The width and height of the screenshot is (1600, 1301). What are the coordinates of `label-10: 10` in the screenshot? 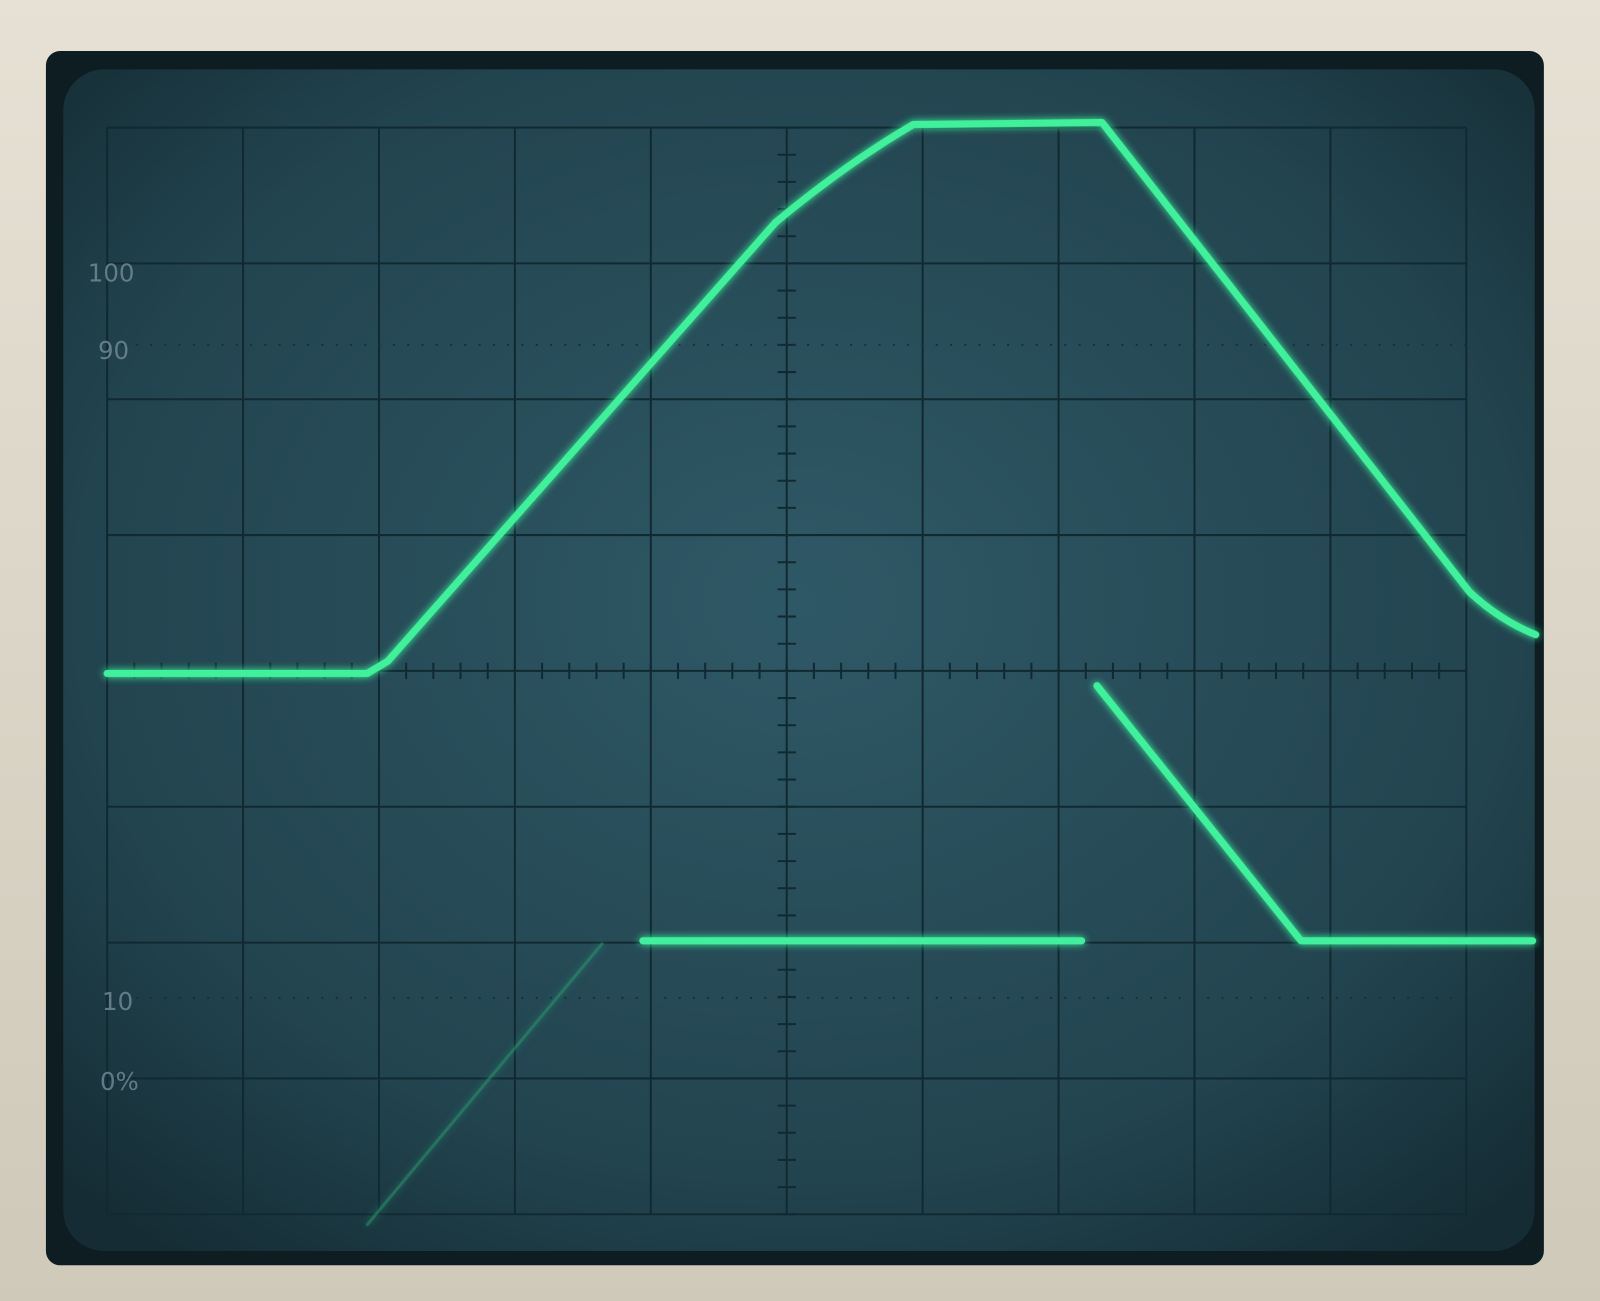 It's located at (117, 1001).